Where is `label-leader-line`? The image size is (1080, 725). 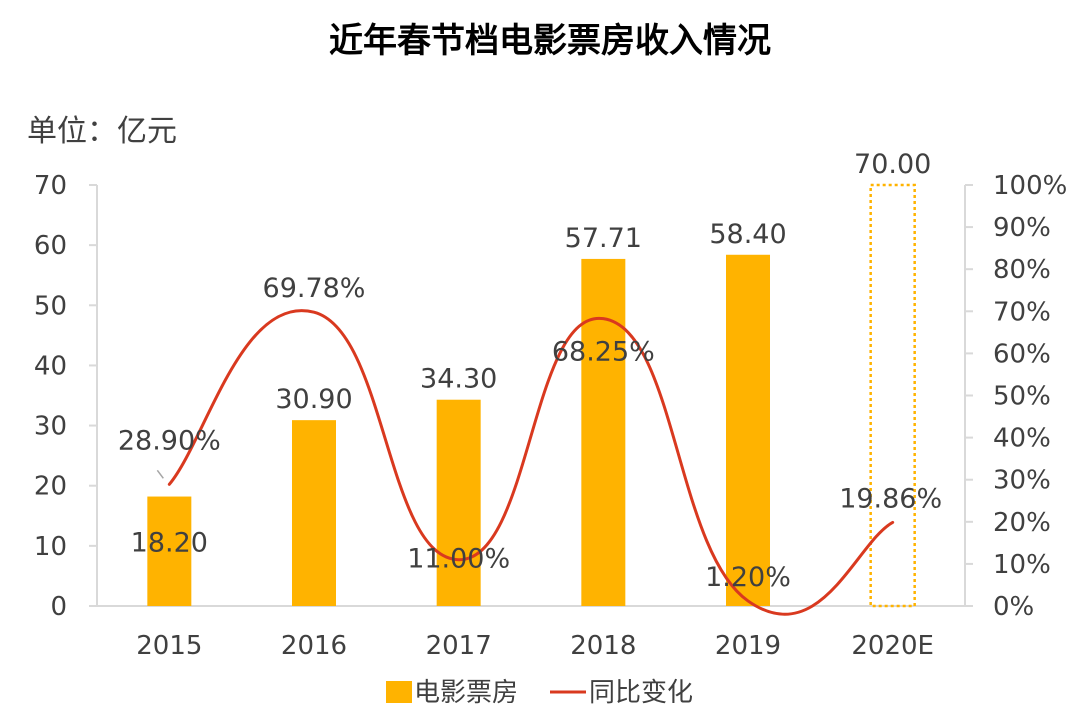
label-leader-line is located at coordinates (160, 474).